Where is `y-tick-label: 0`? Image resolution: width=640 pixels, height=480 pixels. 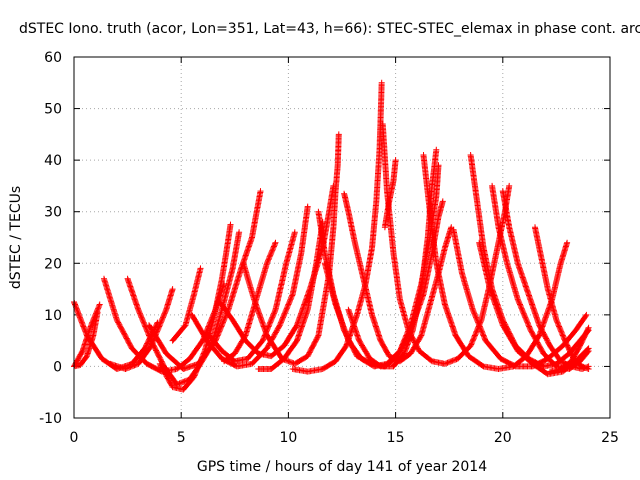 y-tick-label: 0 is located at coordinates (57, 367).